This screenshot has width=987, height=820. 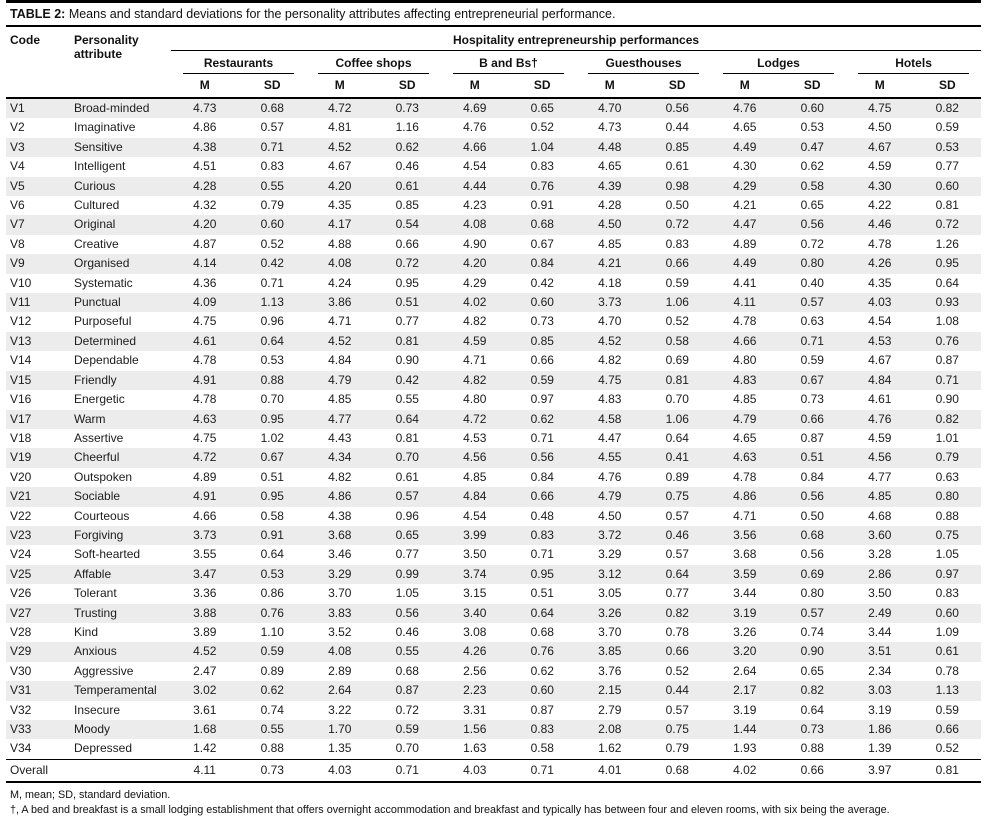 I want to click on row-attribute: Purposeful, so click(x=103, y=321).